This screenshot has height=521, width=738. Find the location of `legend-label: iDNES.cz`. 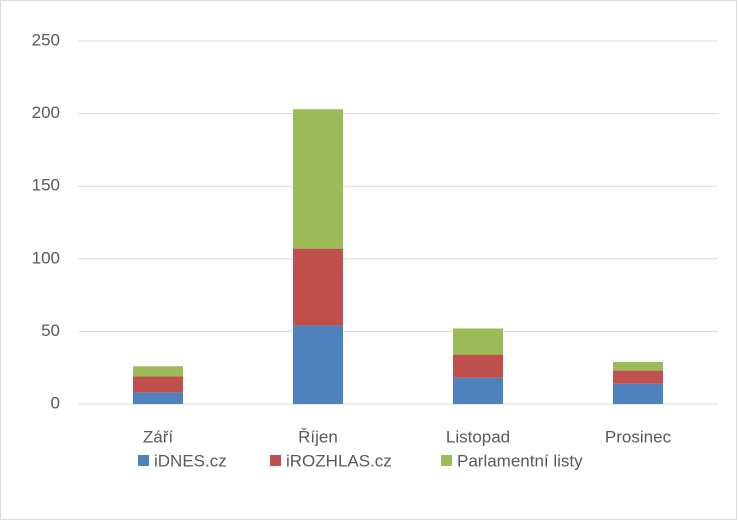

legend-label: iDNES.cz is located at coordinates (190, 460).